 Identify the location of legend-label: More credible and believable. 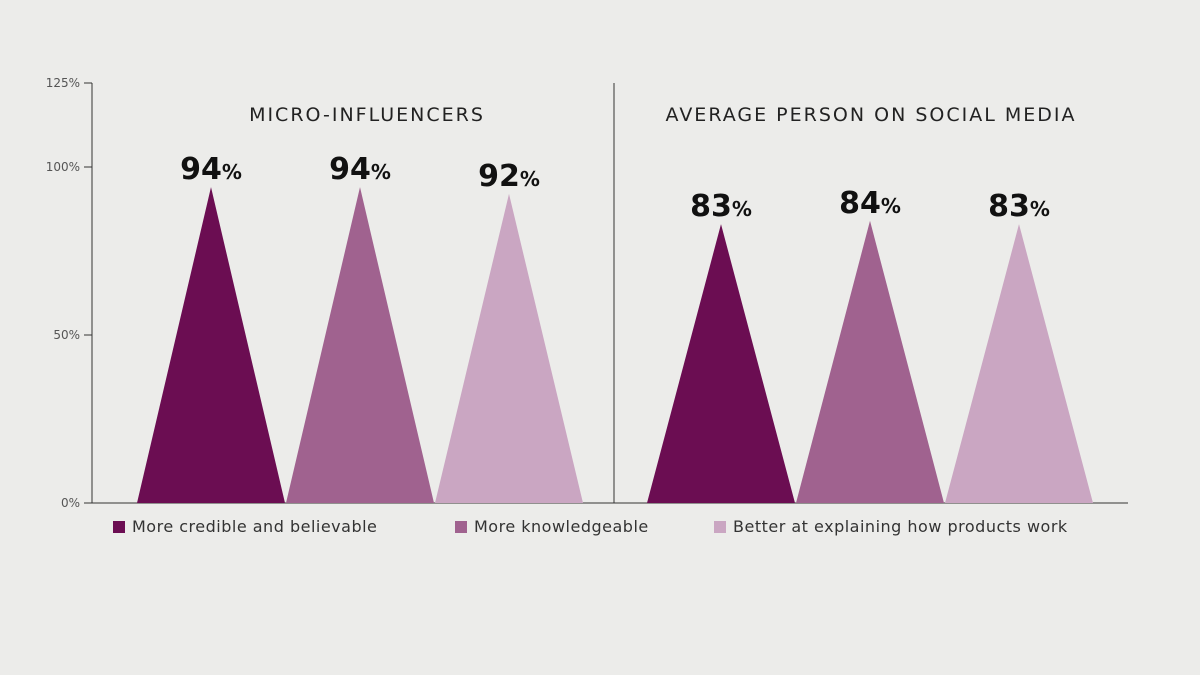
(254, 526).